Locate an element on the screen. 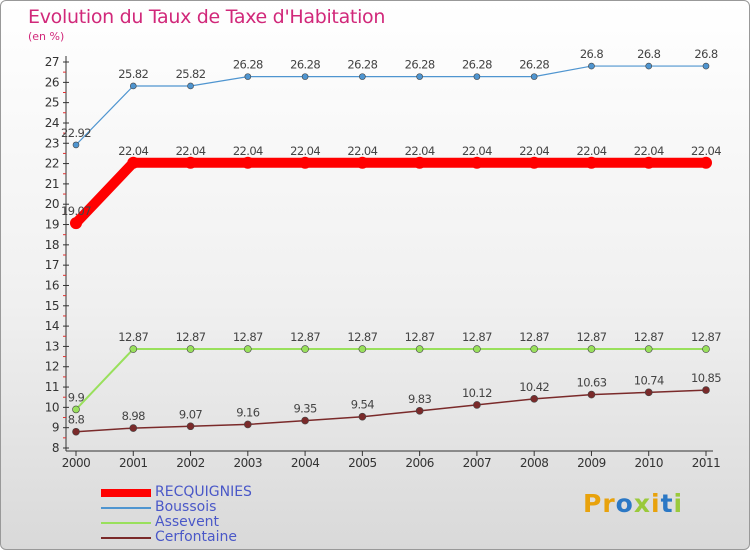 The height and width of the screenshot is (550, 750). data-label: 10.74 is located at coordinates (649, 380).